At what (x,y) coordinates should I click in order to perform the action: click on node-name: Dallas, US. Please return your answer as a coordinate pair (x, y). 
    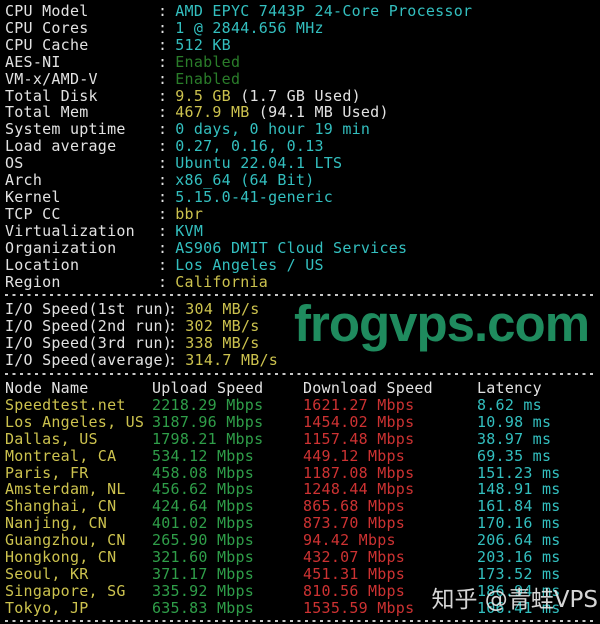
    Looking at the image, I should click on (51, 439).